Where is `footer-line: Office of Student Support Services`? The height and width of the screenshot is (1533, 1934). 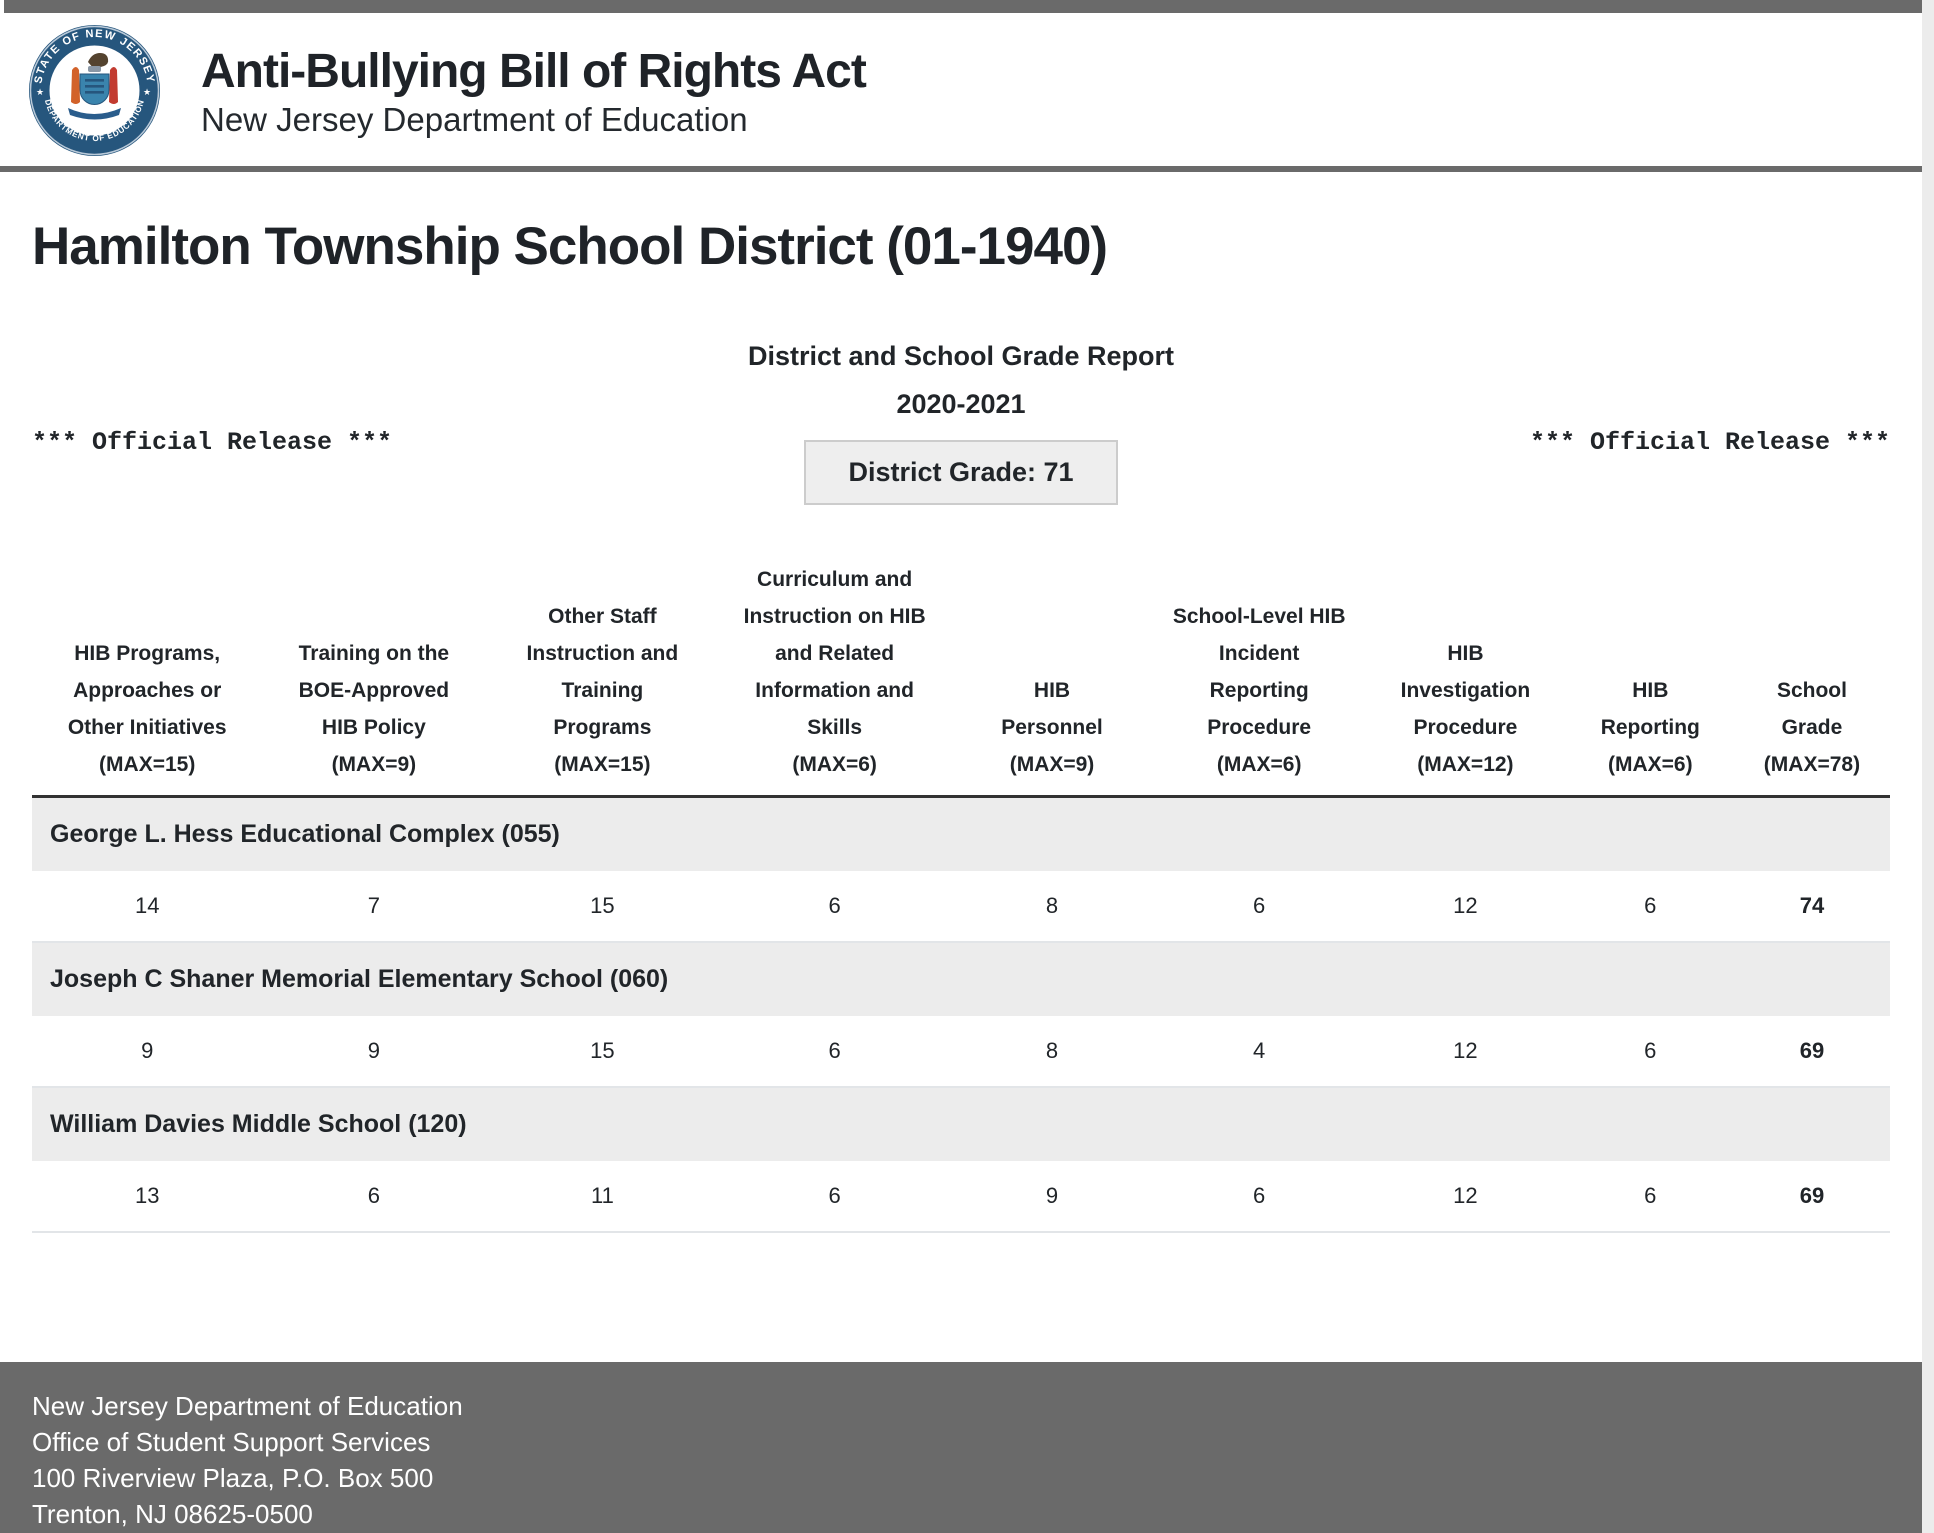
footer-line: Office of Student Support Services is located at coordinates (231, 1442).